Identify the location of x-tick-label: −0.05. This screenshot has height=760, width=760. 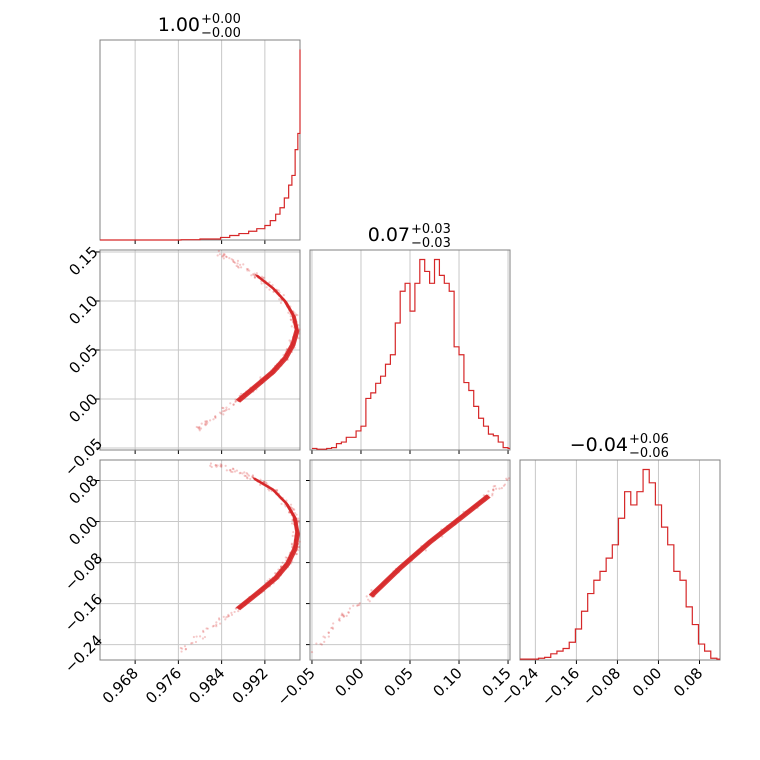
(296, 686).